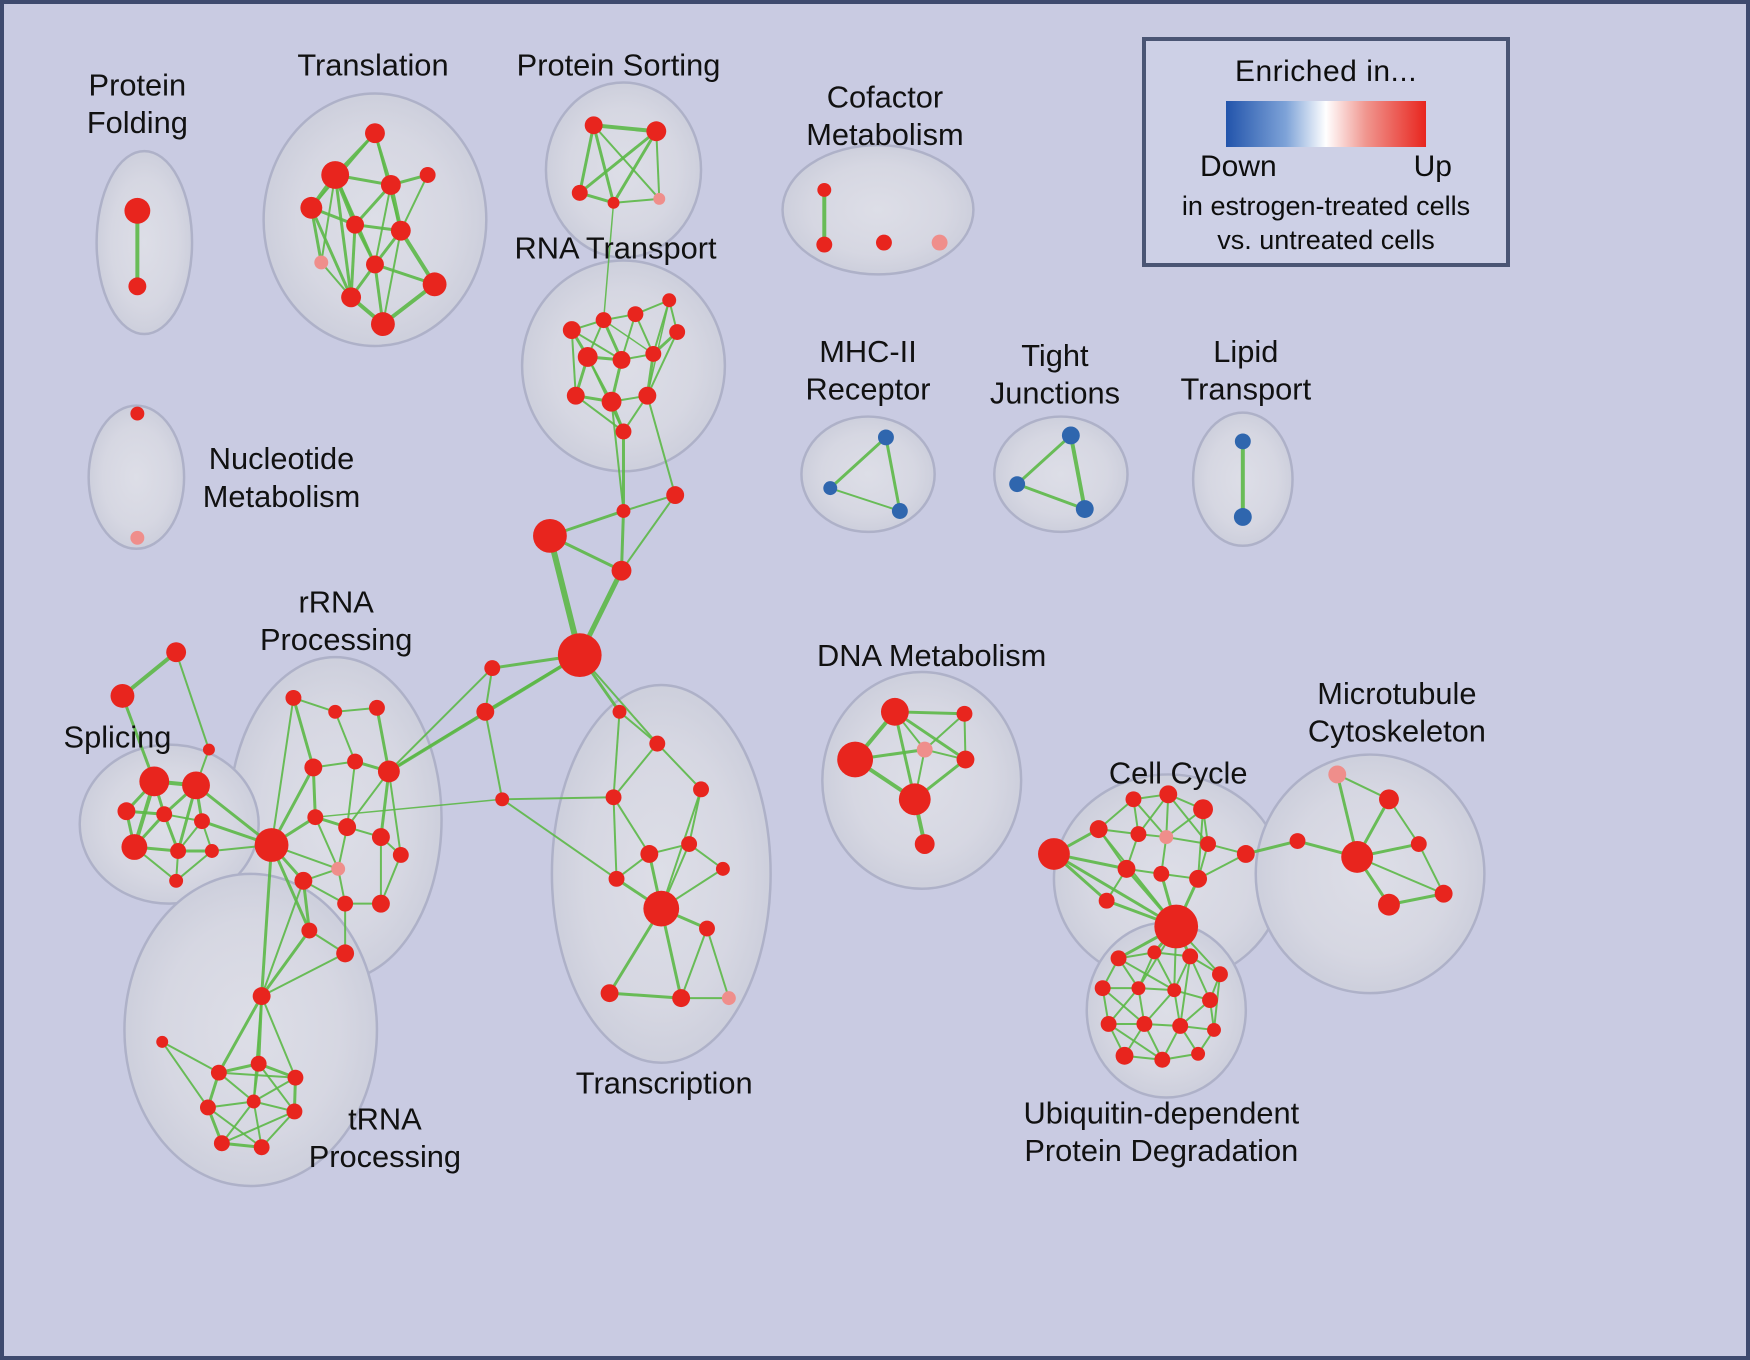  I want to click on cluster-hull-protein-folding, so click(144, 242).